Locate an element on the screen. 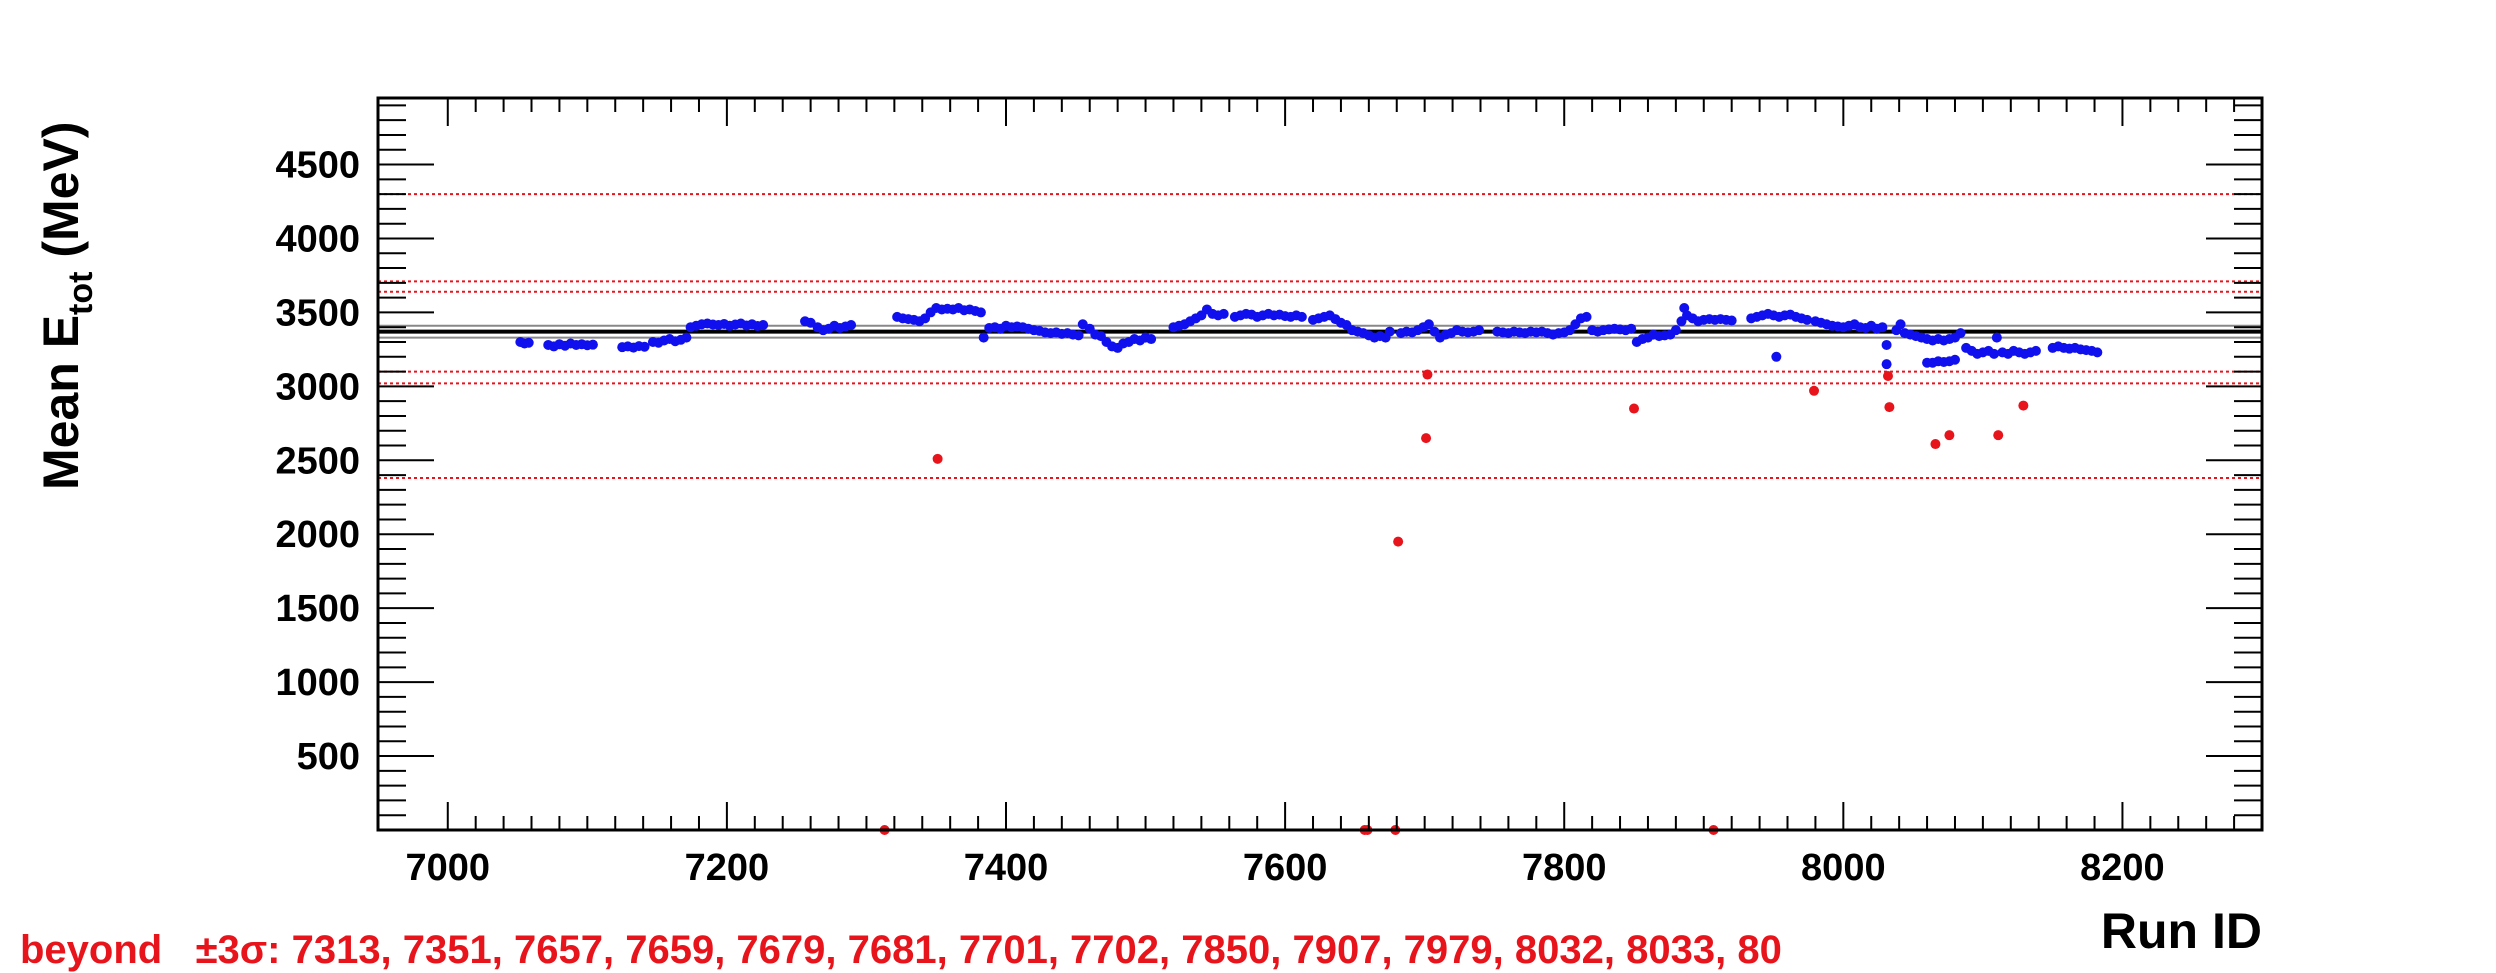 This screenshot has height=973, width=2496. x-tick-label: 7400 is located at coordinates (1006, 868).